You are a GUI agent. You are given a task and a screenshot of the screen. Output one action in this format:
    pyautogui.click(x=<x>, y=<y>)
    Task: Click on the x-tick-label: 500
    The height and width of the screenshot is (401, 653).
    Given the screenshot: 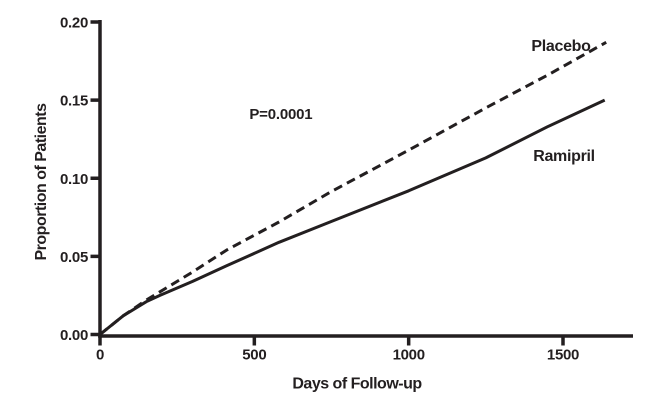 What is the action you would take?
    pyautogui.click(x=254, y=355)
    